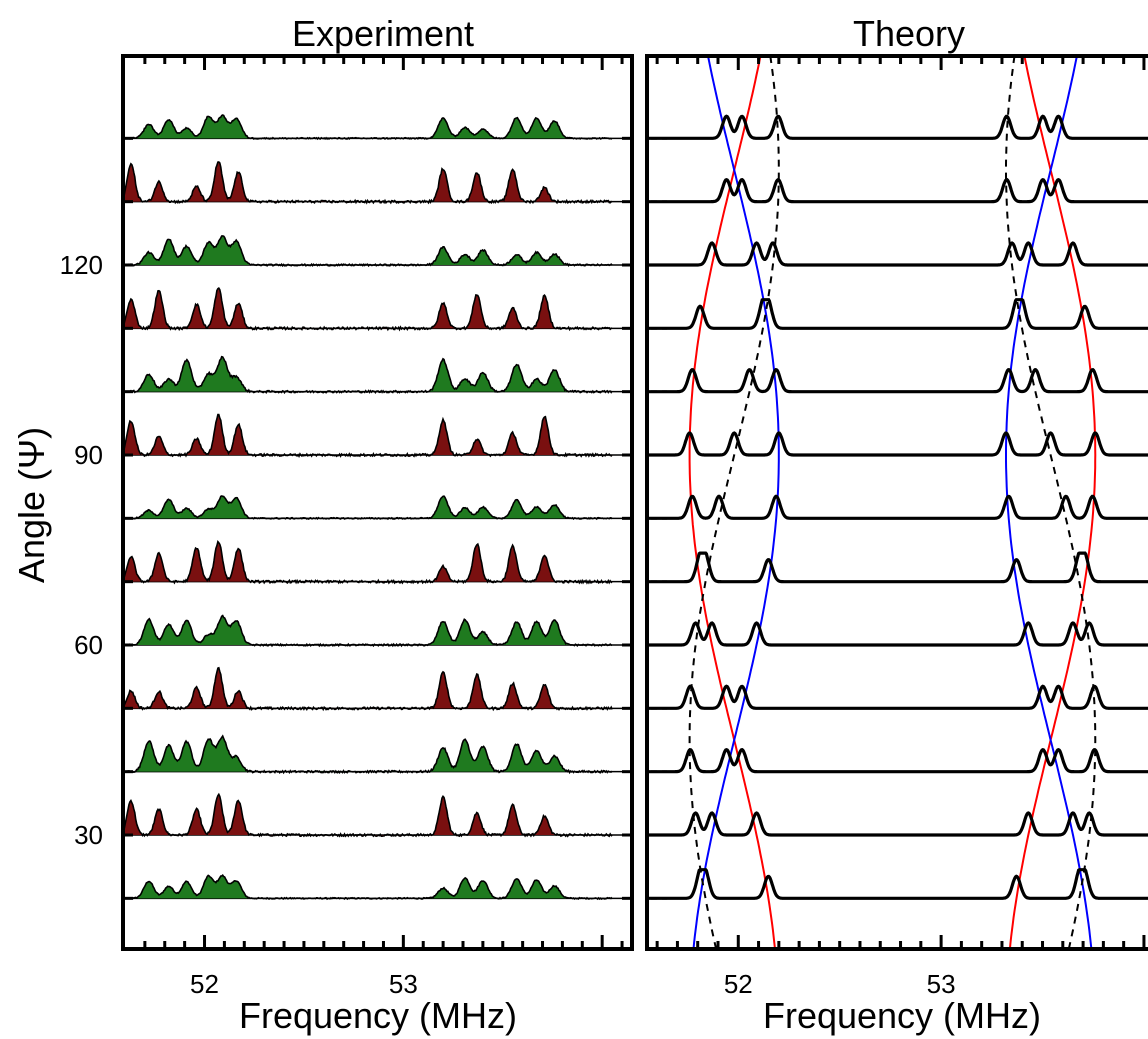 The width and height of the screenshot is (1148, 1039). Describe the element at coordinates (31, 505) in the screenshot. I see `y-axis-label: Angle (Ψ)` at that location.